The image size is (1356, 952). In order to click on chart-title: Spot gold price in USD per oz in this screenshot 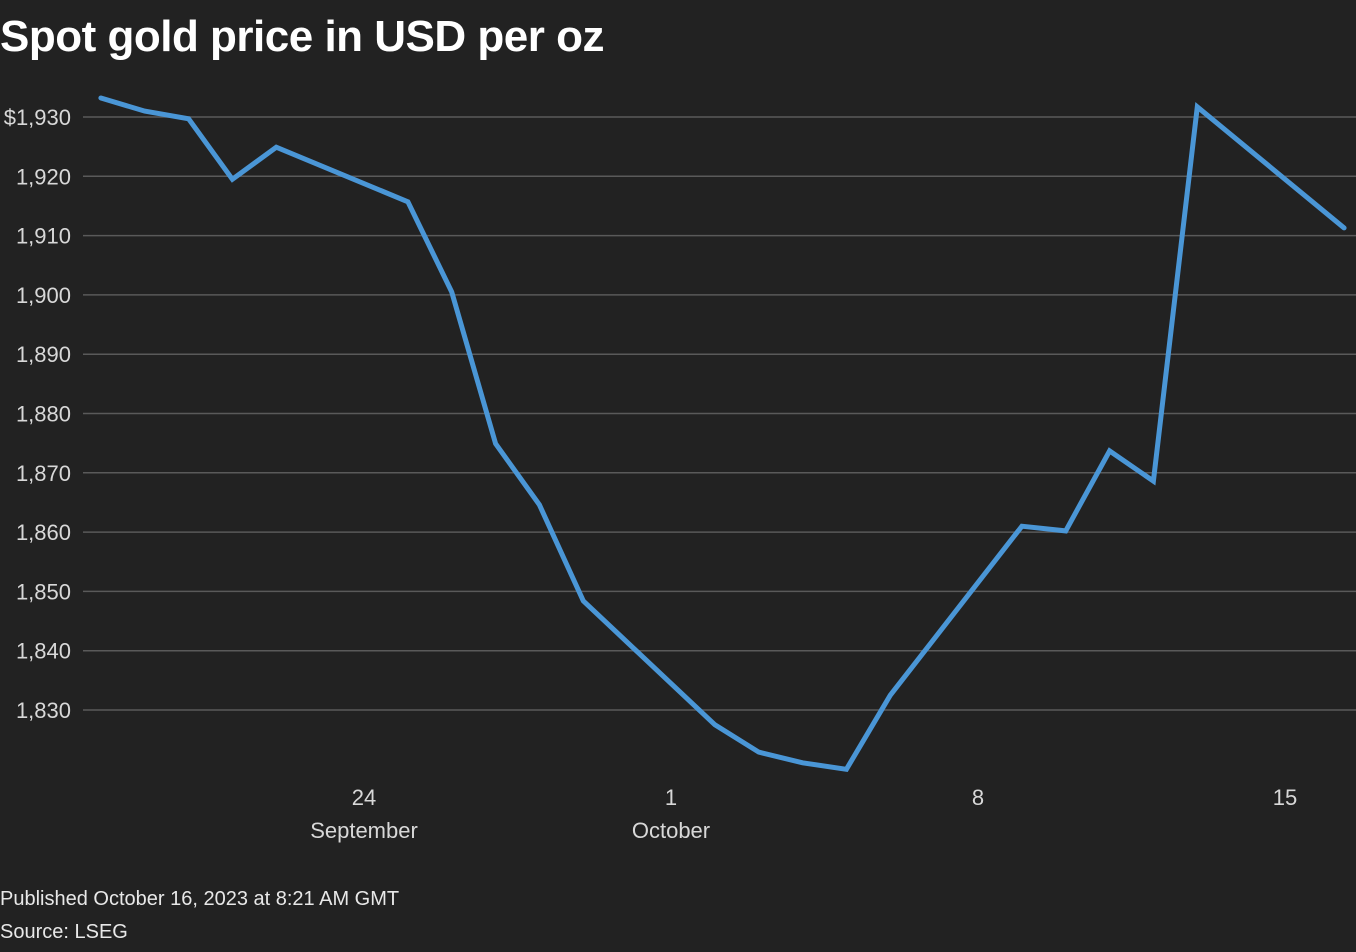, I will do `click(302, 36)`.